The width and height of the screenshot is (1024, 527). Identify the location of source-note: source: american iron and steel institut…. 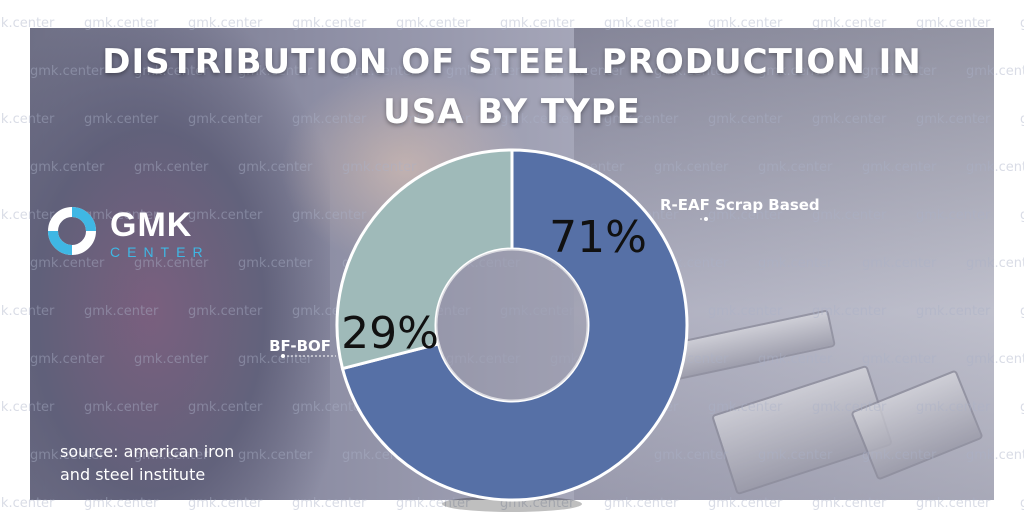
(180, 463).